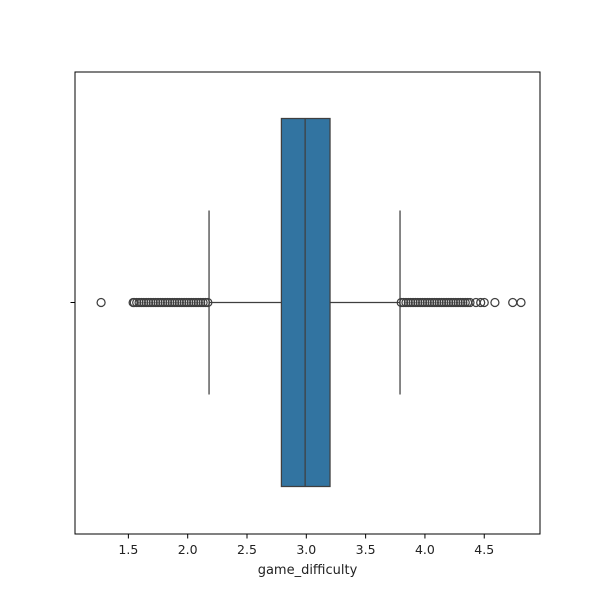 Image resolution: width=600 pixels, height=600 pixels. Describe the element at coordinates (484, 549) in the screenshot. I see `x-tick-label: 4.5` at that location.